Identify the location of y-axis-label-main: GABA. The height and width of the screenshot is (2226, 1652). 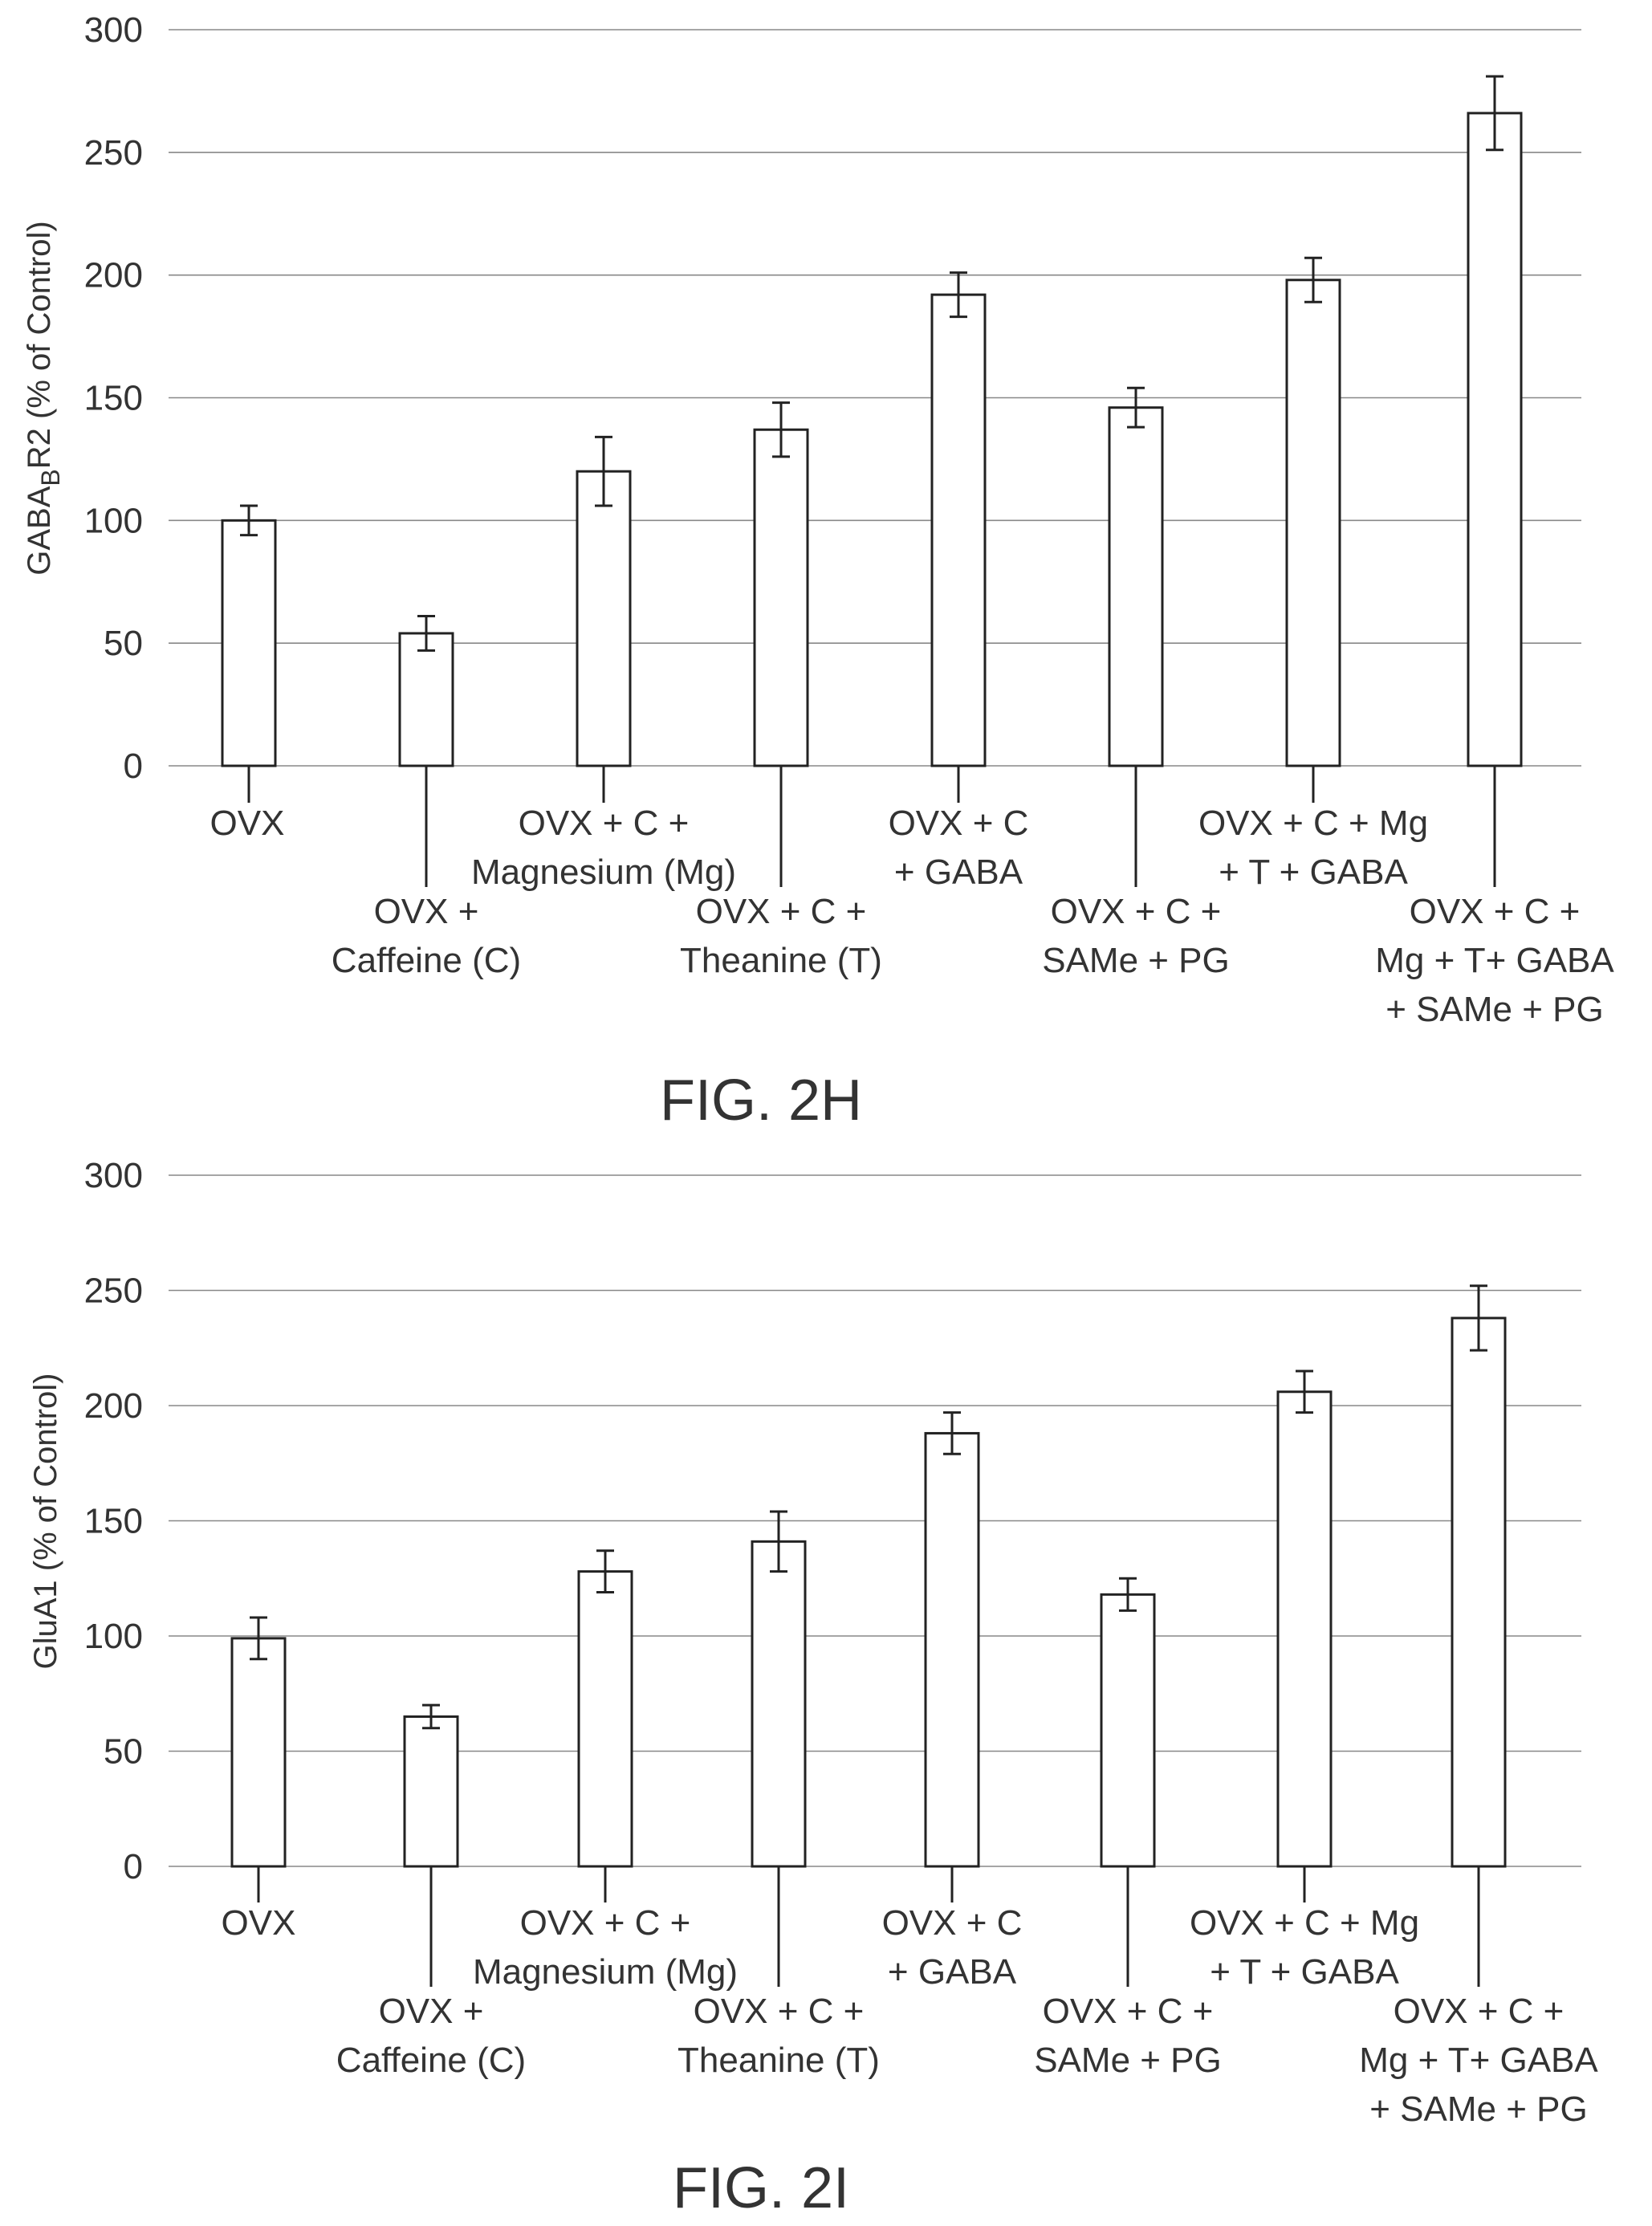
(39, 530).